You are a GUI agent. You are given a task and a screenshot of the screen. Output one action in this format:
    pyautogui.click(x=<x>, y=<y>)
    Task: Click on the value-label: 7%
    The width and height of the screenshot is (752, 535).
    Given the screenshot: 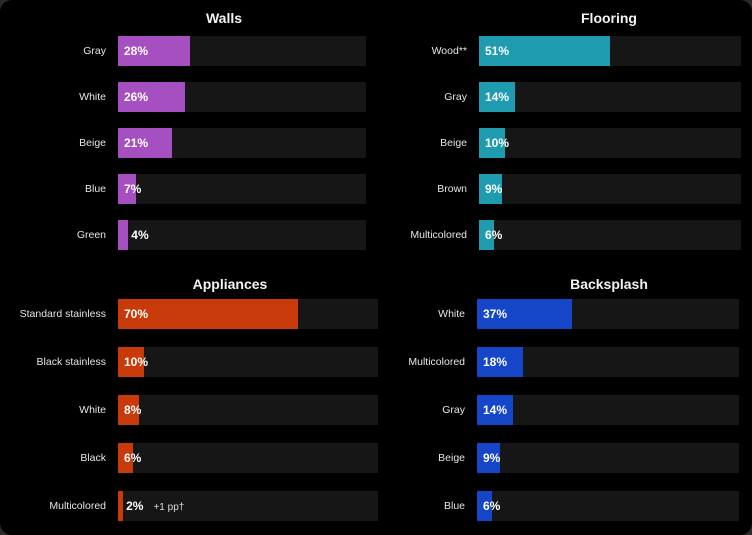 What is the action you would take?
    pyautogui.click(x=132, y=189)
    